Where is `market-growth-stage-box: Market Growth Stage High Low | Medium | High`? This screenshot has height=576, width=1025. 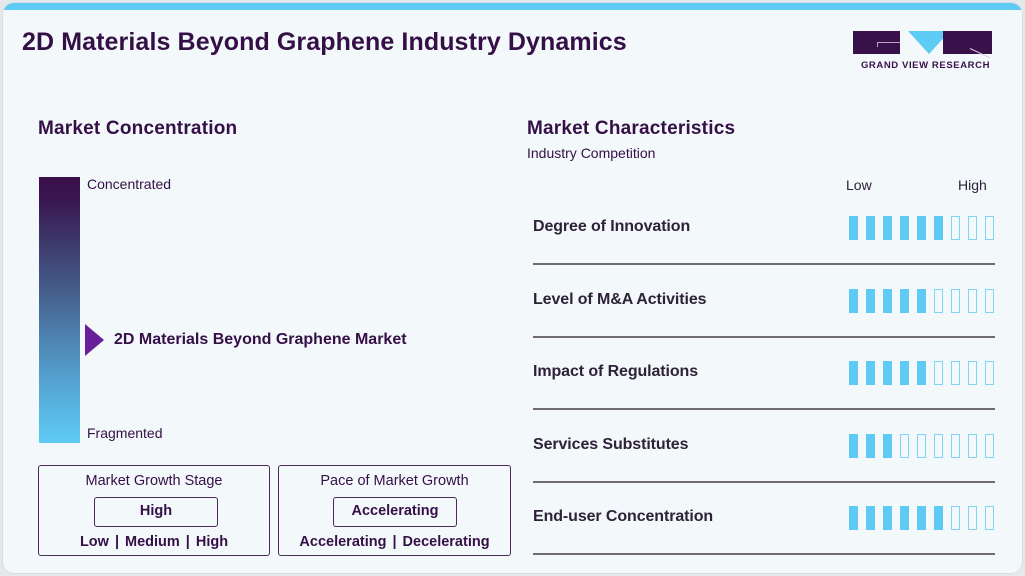
market-growth-stage-box: Market Growth Stage High Low | Medium | High is located at coordinates (154, 510).